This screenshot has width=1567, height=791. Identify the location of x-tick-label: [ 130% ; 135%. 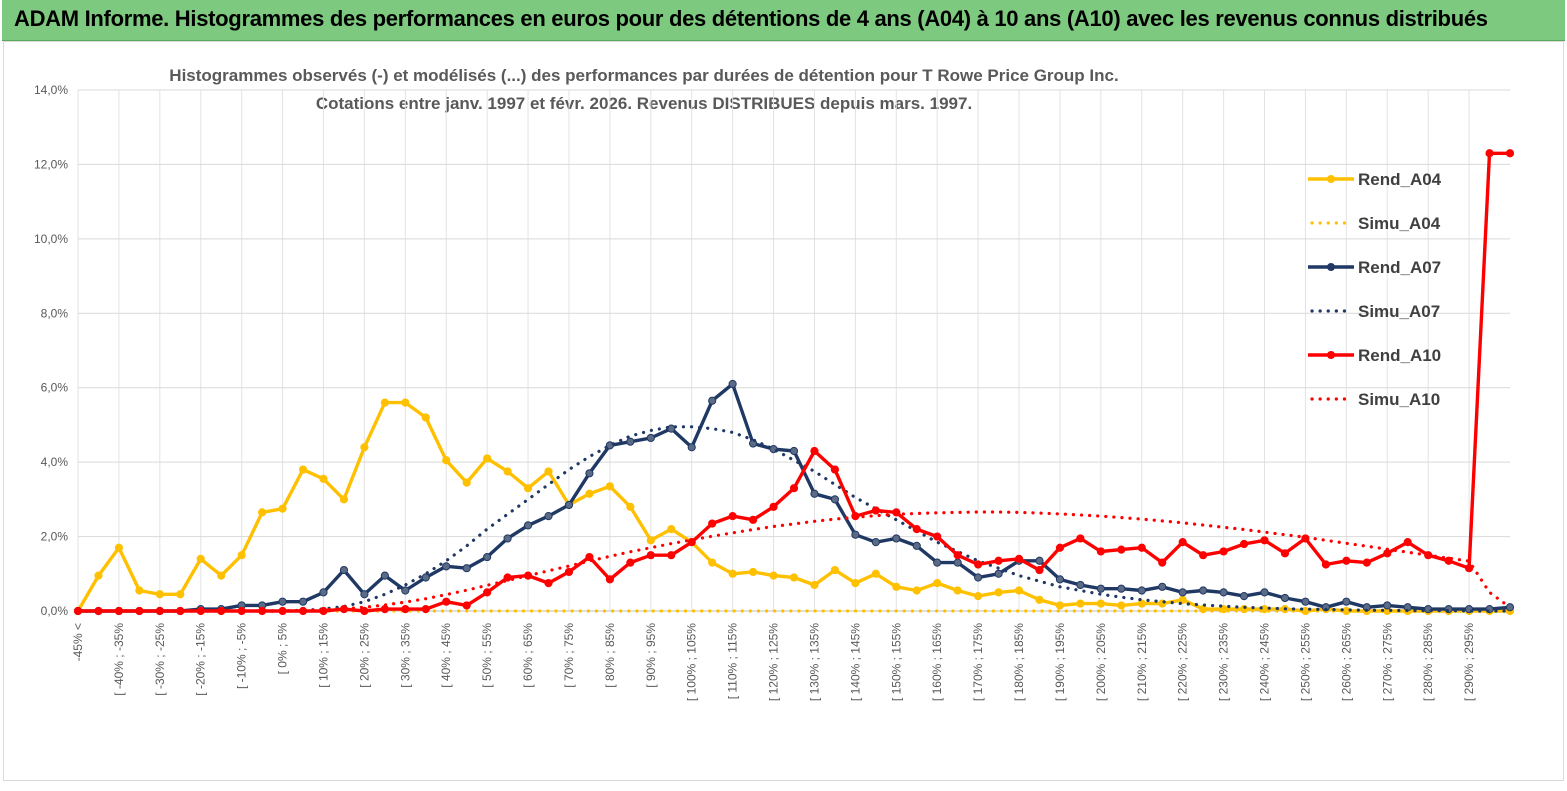
(814, 662).